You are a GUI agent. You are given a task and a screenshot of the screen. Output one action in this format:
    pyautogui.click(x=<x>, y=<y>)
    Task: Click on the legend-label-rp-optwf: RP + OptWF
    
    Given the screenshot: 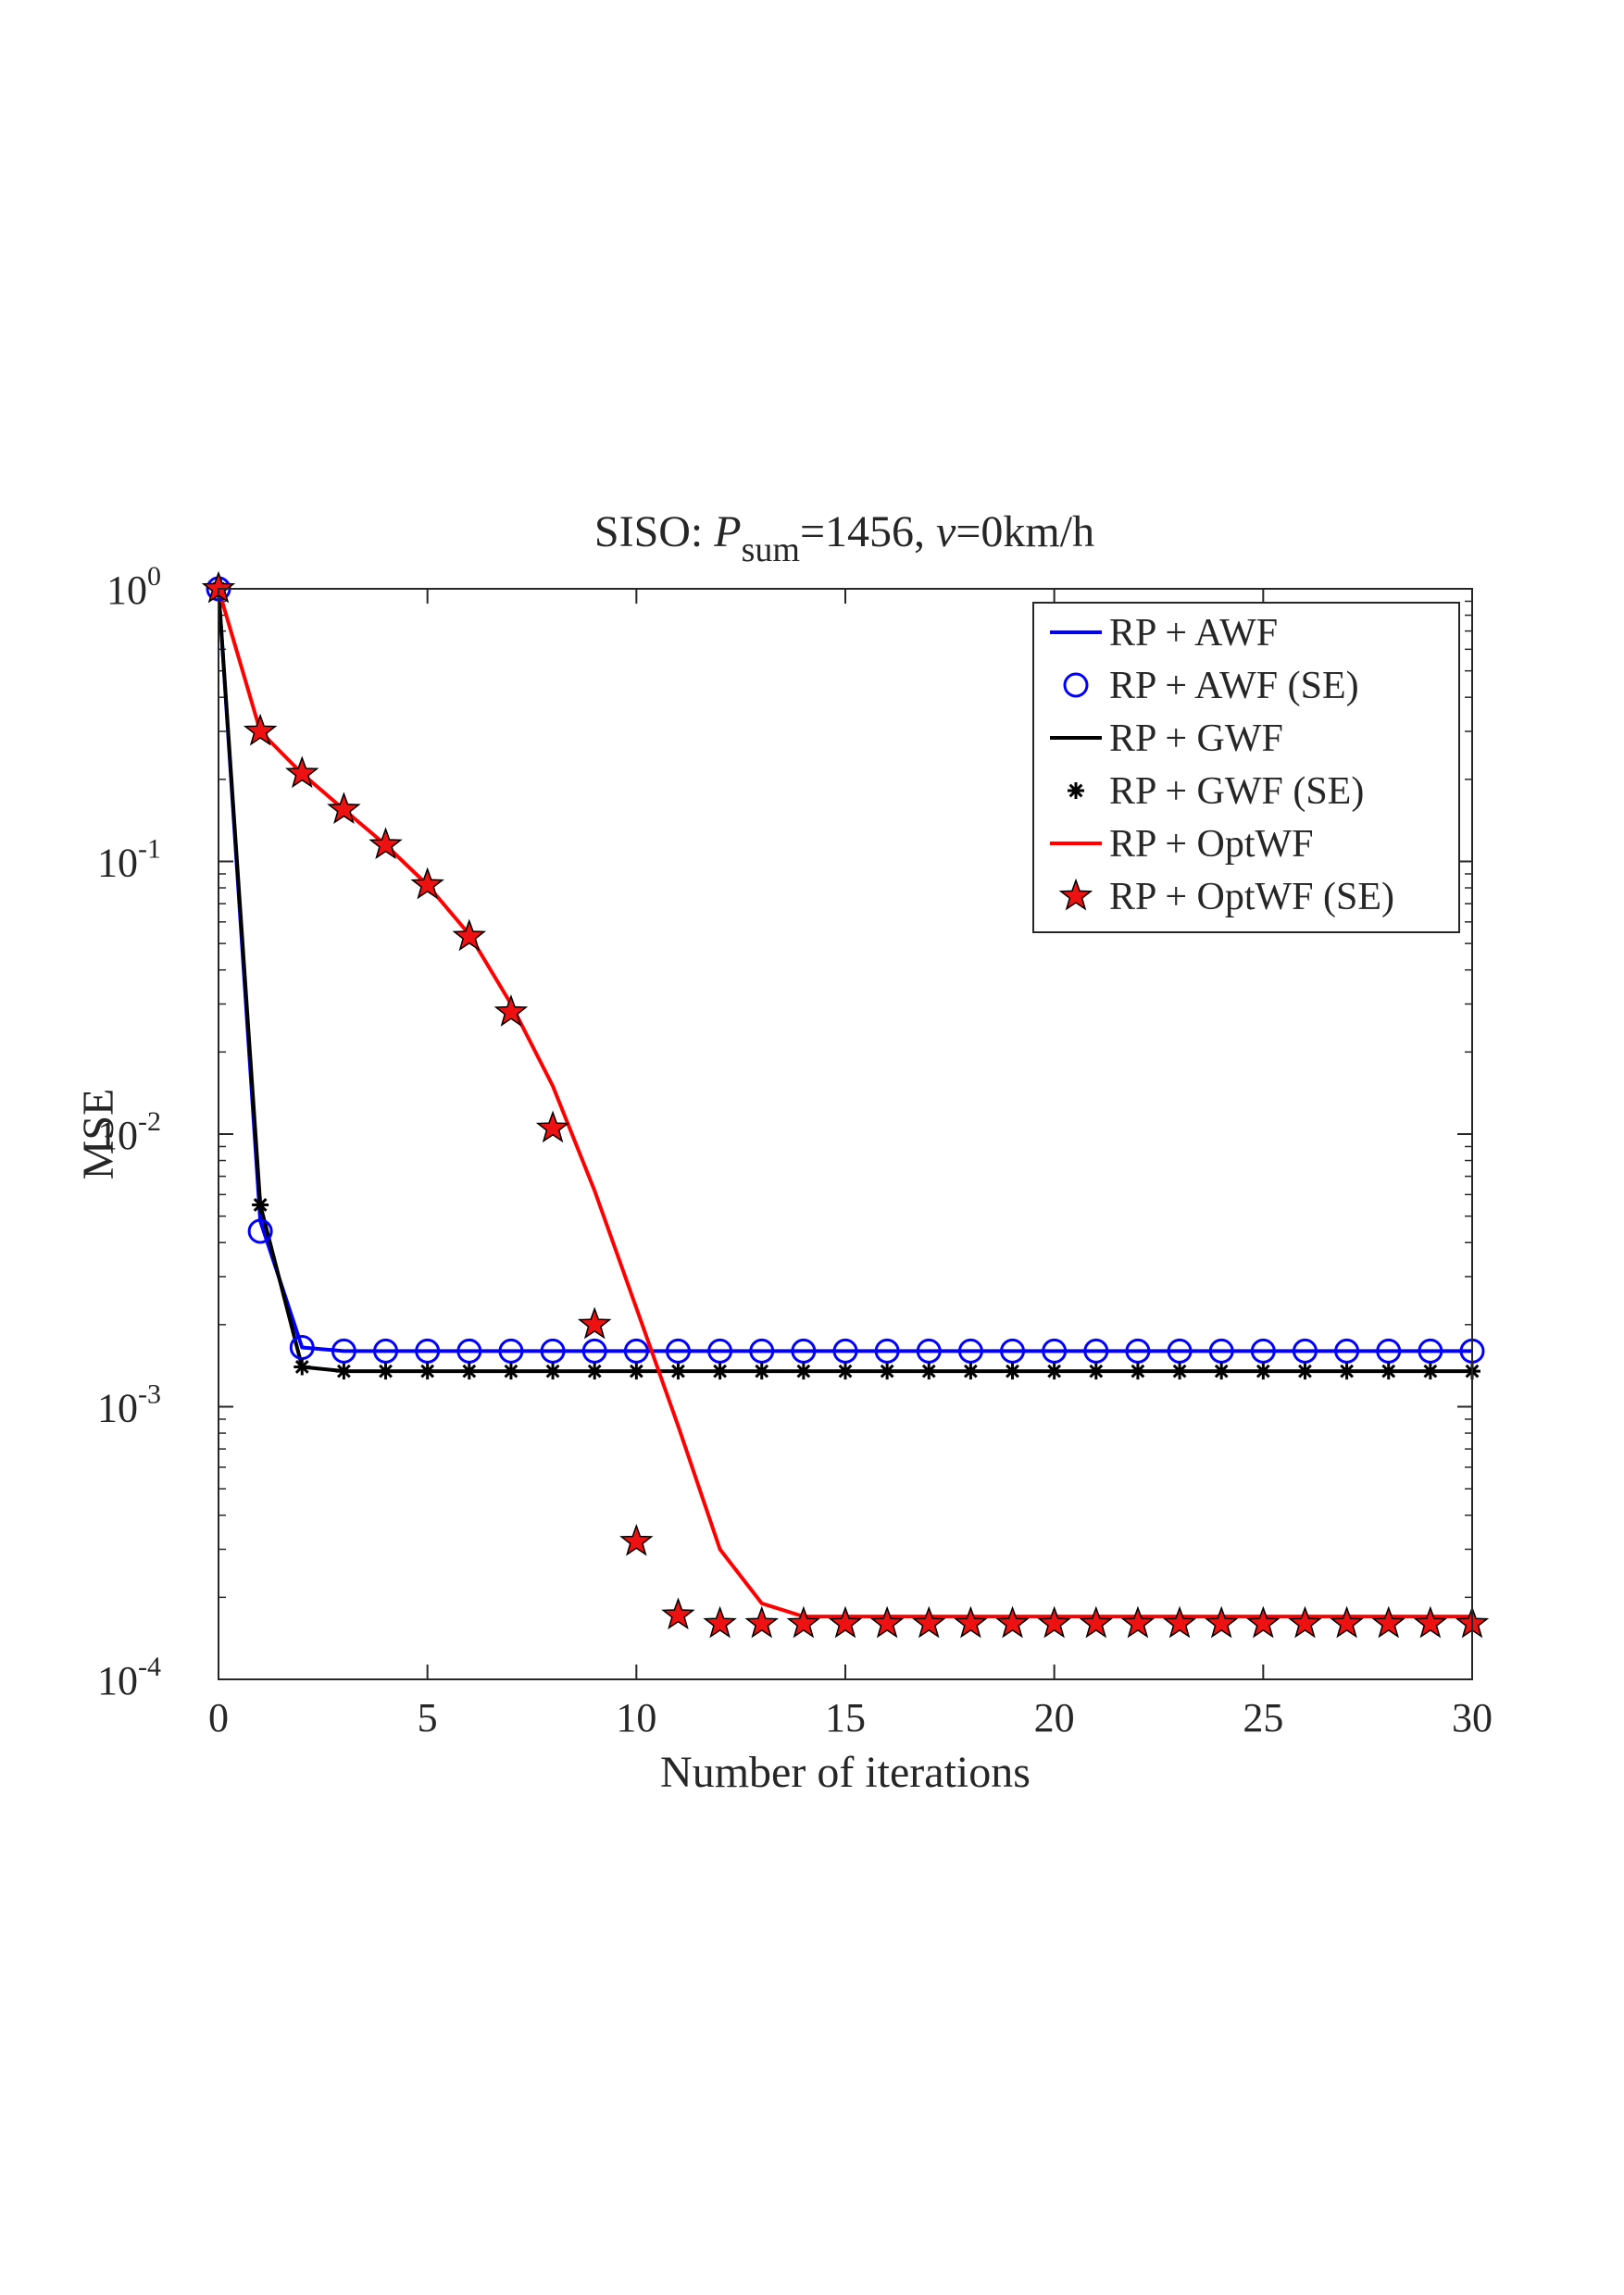 What is the action you would take?
    pyautogui.click(x=1211, y=844)
    